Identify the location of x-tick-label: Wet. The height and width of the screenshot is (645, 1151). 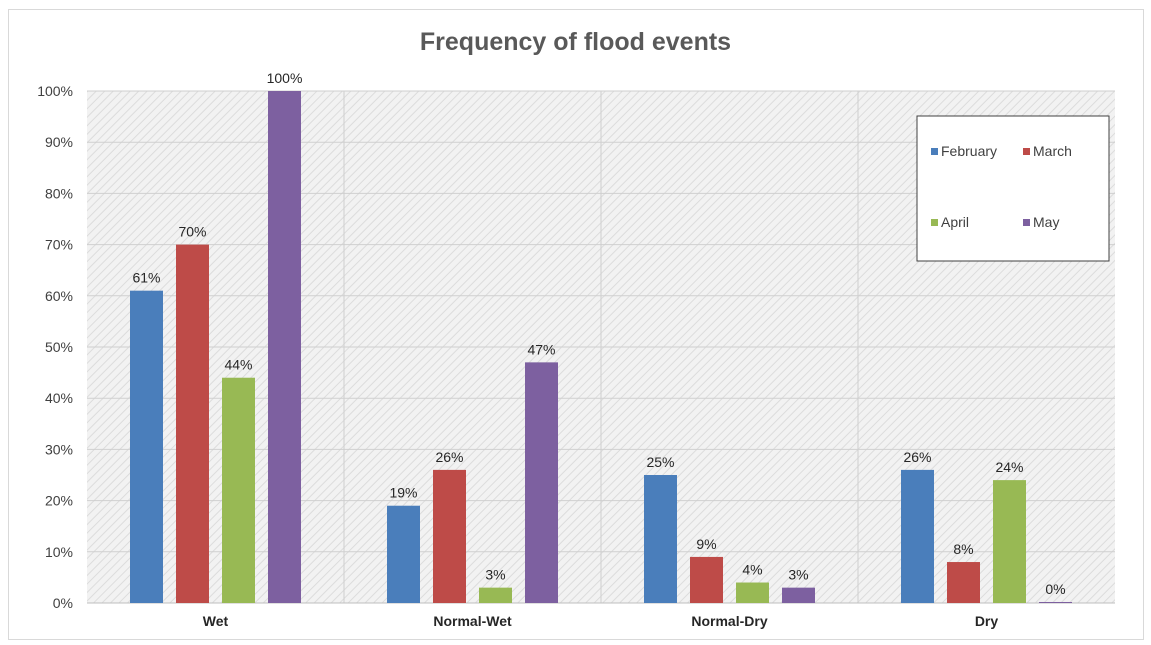
(216, 621).